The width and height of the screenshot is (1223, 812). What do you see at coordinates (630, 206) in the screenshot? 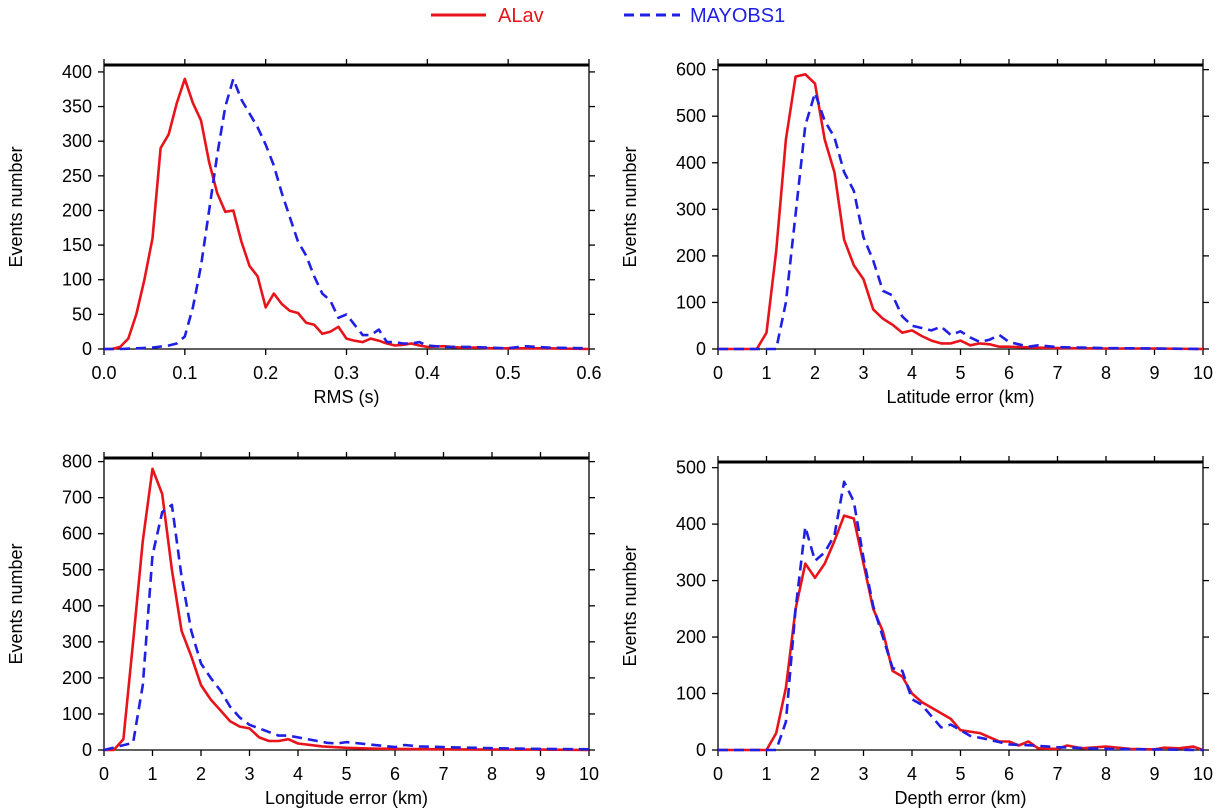
I see `latitude-error-y-axis-label: Events number` at bounding box center [630, 206].